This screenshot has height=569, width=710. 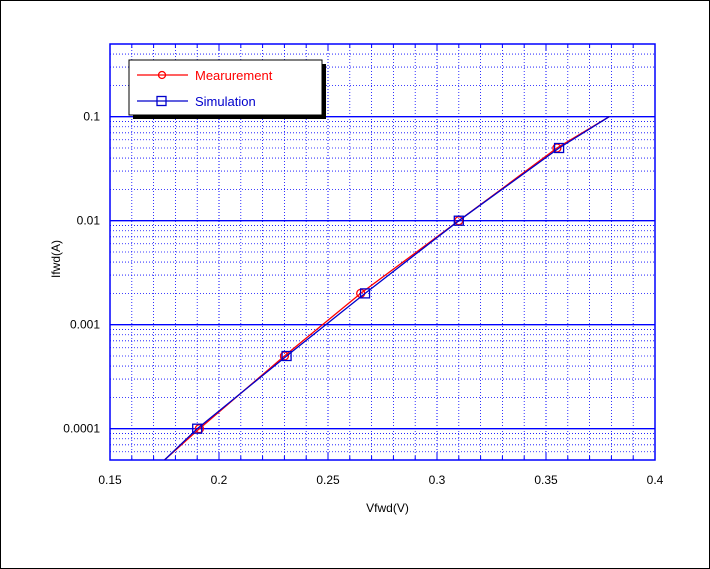 I want to click on y-tick-label: 0.01, so click(x=89, y=221).